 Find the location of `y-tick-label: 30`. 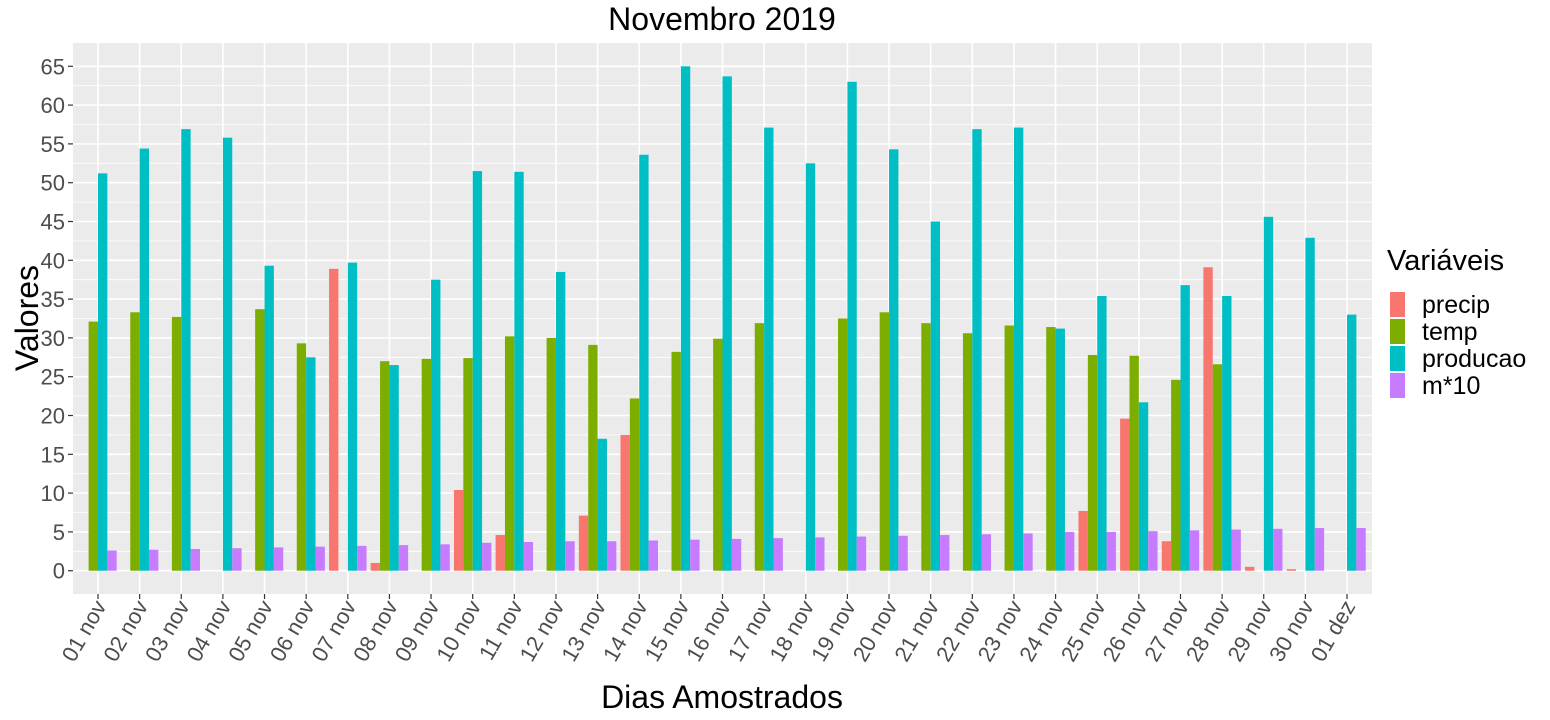

y-tick-label: 30 is located at coordinates (53, 338).